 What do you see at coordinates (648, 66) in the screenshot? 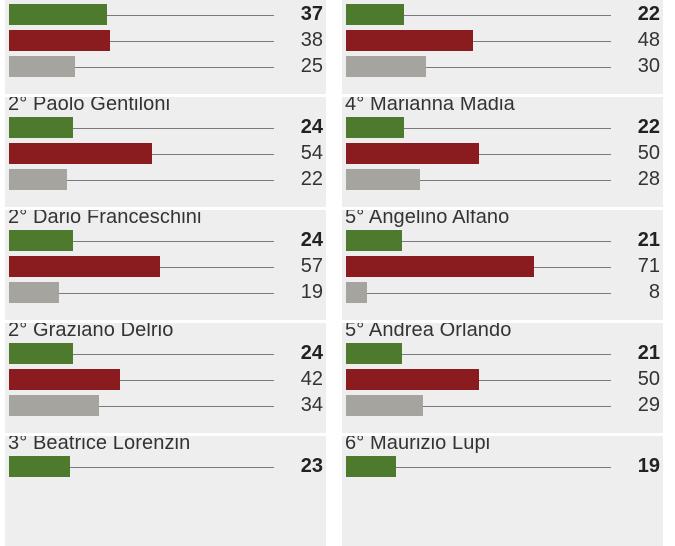
I see `data-label: 30` at bounding box center [648, 66].